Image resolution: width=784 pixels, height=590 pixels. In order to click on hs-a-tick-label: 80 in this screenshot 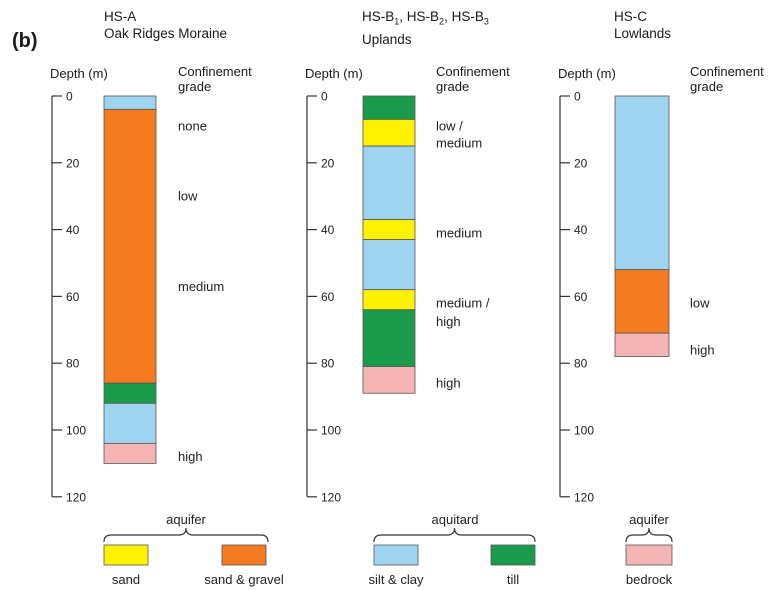, I will do `click(73, 364)`.